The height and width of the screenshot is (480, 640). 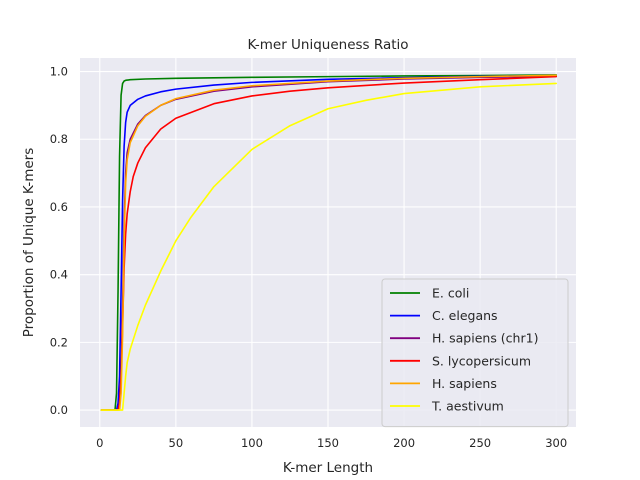 What do you see at coordinates (59, 410) in the screenshot?
I see `y-tick-label: 0.0` at bounding box center [59, 410].